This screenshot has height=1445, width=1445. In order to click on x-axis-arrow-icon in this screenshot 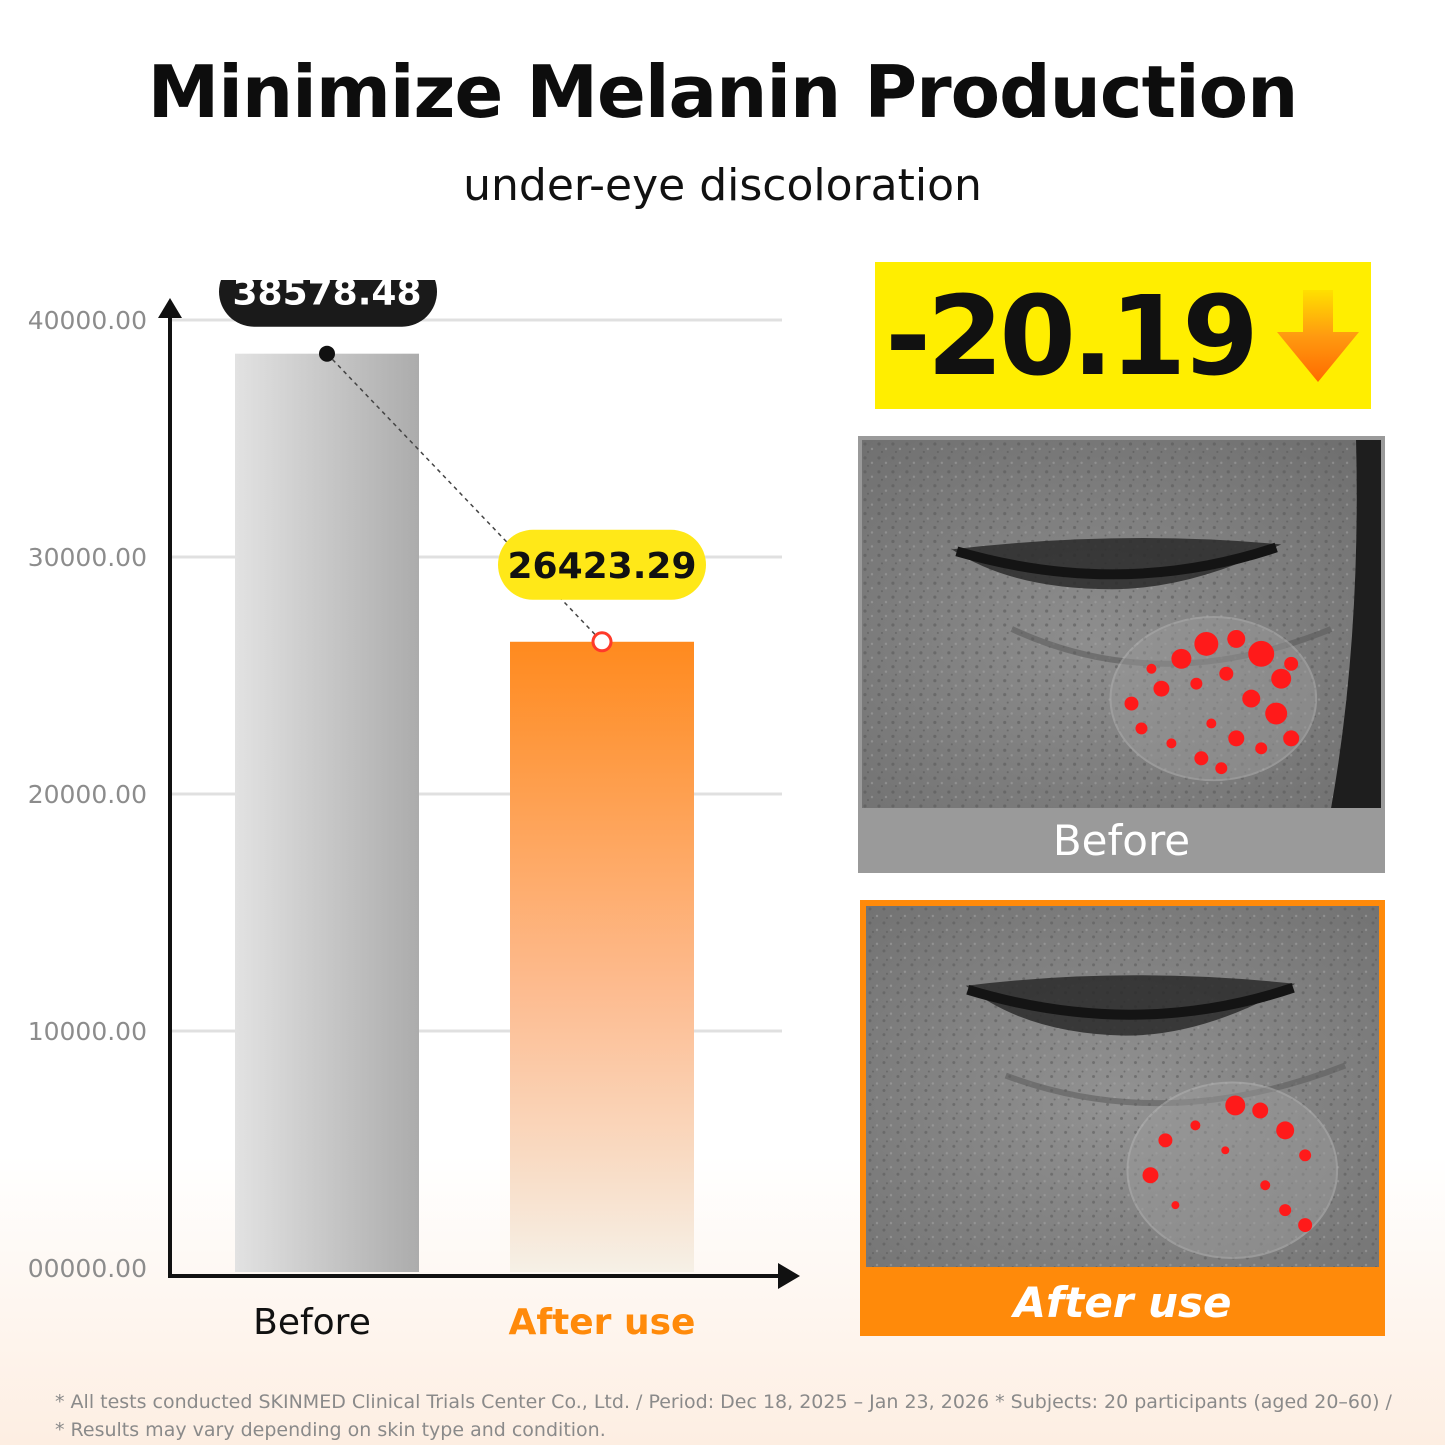, I will do `click(789, 1276)`.